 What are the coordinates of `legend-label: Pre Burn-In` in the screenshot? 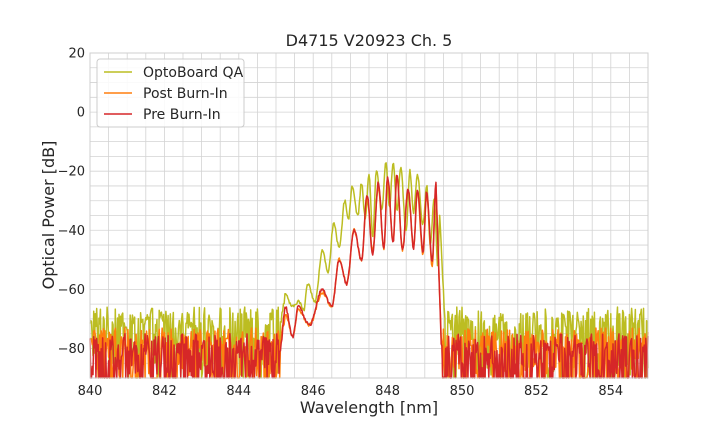 It's located at (182, 115).